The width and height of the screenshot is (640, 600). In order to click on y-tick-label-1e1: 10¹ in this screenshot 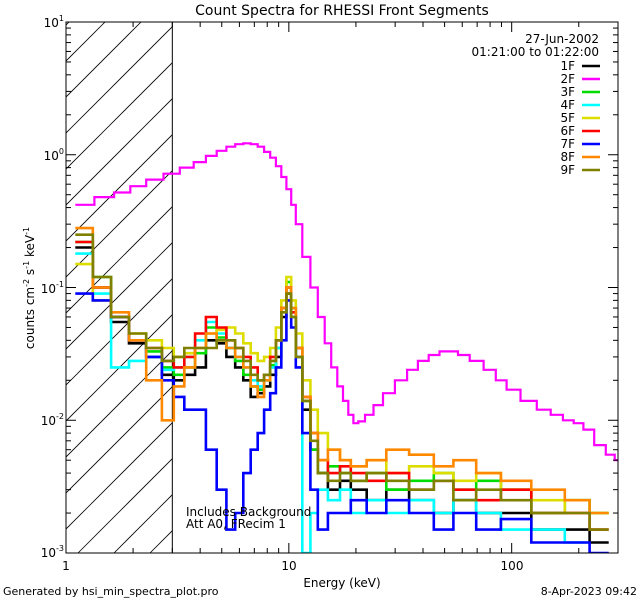, I will do `click(54, 22)`.